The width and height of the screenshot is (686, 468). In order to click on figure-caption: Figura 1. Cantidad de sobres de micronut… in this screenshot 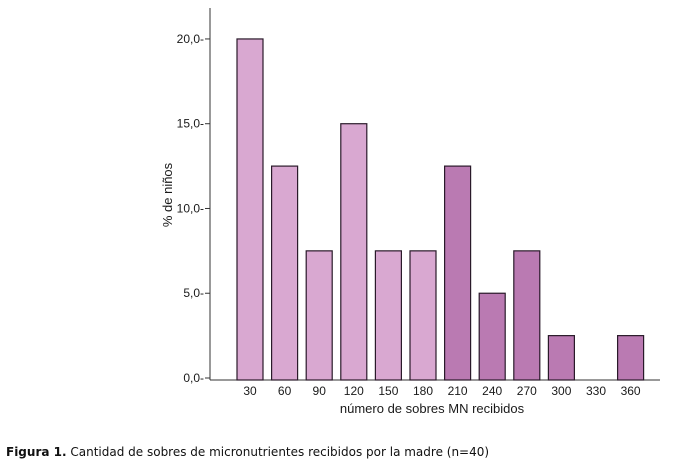, I will do `click(247, 452)`.